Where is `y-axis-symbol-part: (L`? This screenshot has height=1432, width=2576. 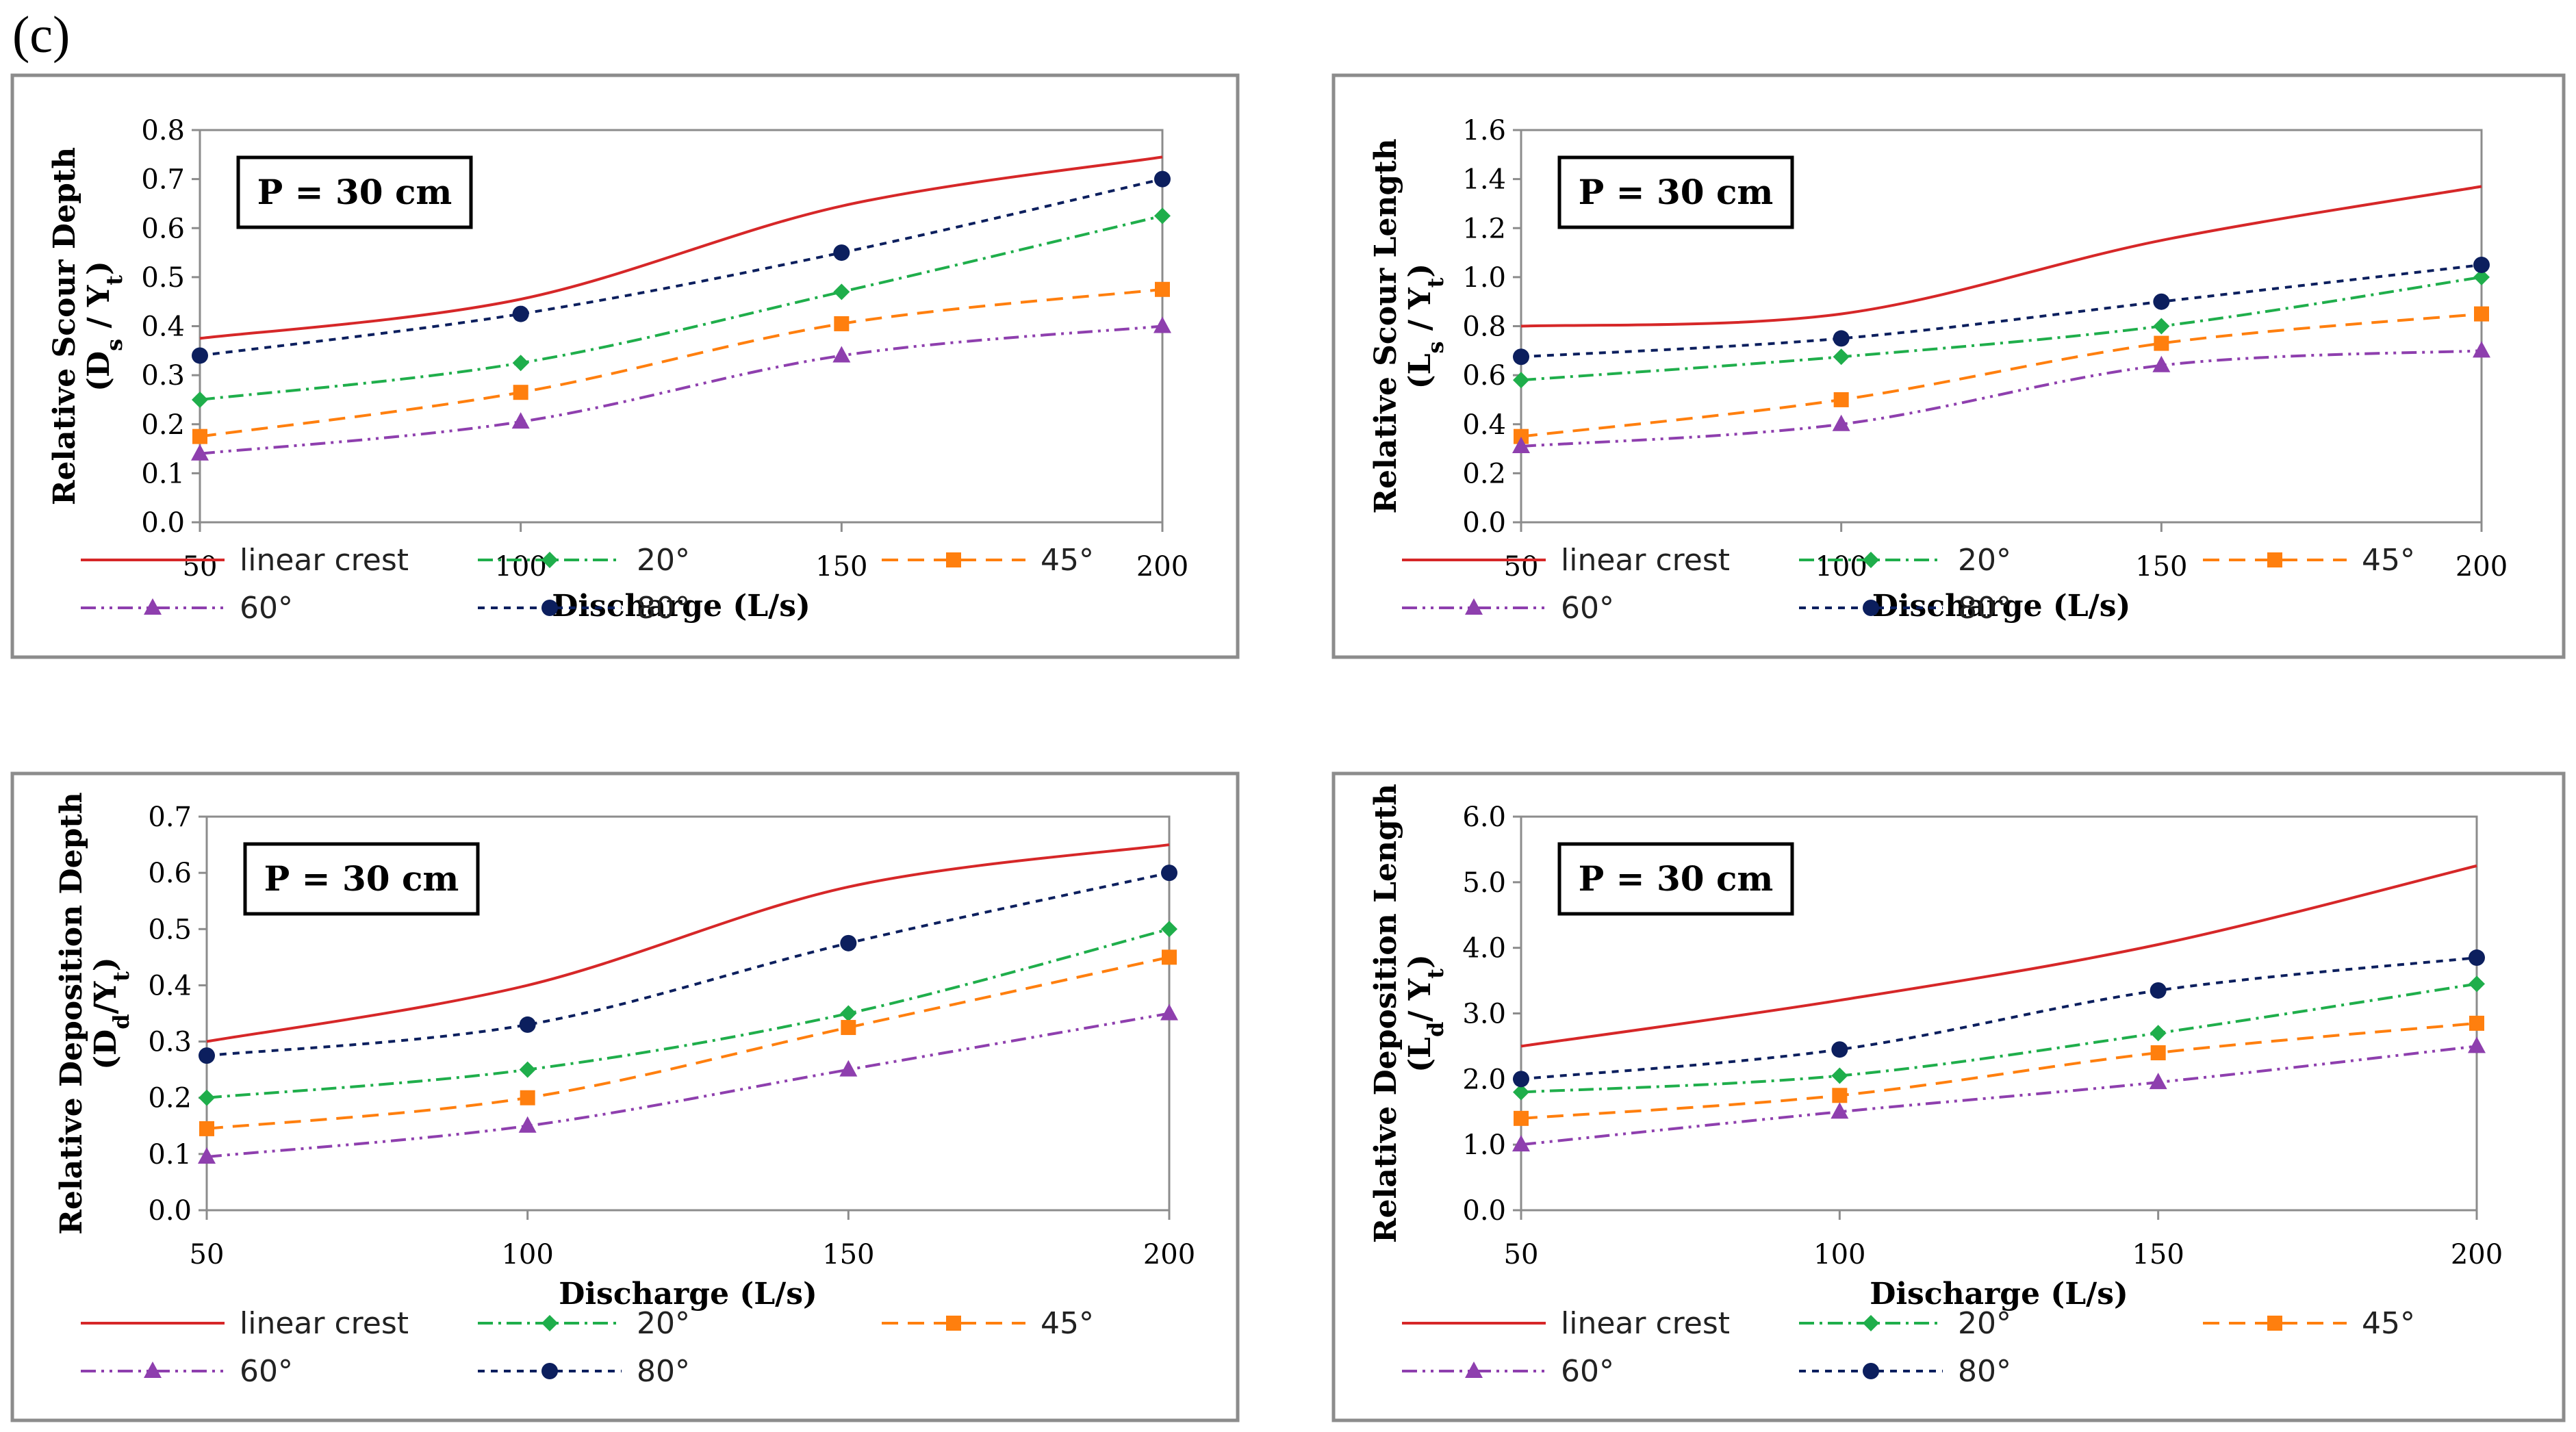 y-axis-symbol-part: (L is located at coordinates (1420, 371).